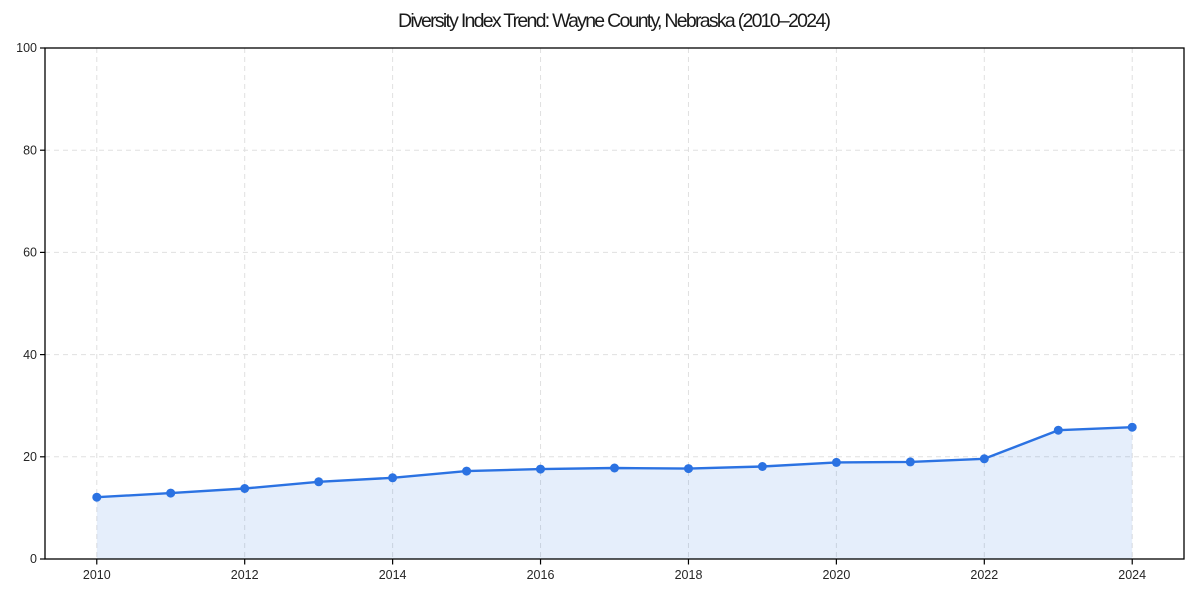  Describe the element at coordinates (30, 457) in the screenshot. I see `y-tick-label-20: 20` at that location.